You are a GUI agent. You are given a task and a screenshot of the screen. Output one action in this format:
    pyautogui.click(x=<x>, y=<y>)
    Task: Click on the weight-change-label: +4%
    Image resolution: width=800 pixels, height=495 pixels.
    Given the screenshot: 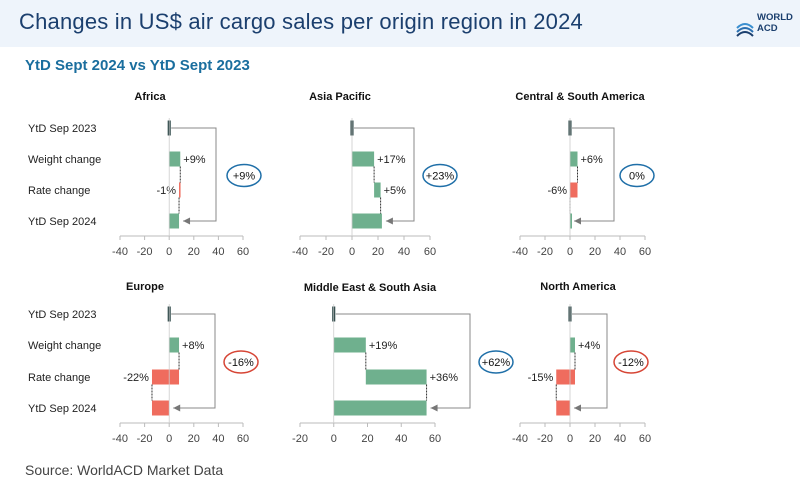 What is the action you would take?
    pyautogui.click(x=589, y=346)
    